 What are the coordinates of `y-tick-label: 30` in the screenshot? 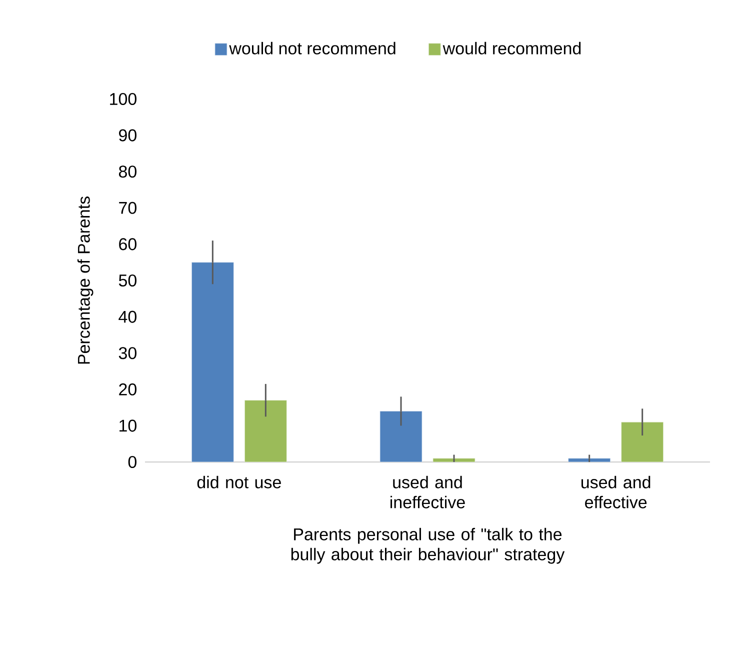 It's located at (127, 353).